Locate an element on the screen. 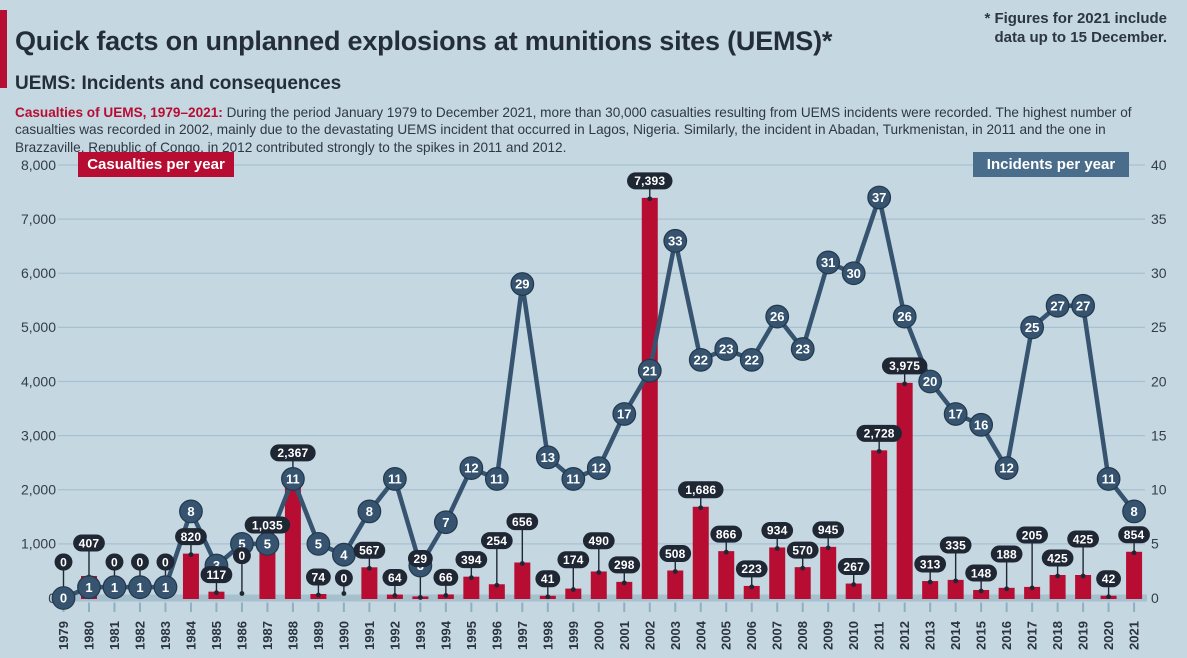 Image resolution: width=1187 pixels, height=658 pixels. casualty-value: 41 is located at coordinates (548, 579).